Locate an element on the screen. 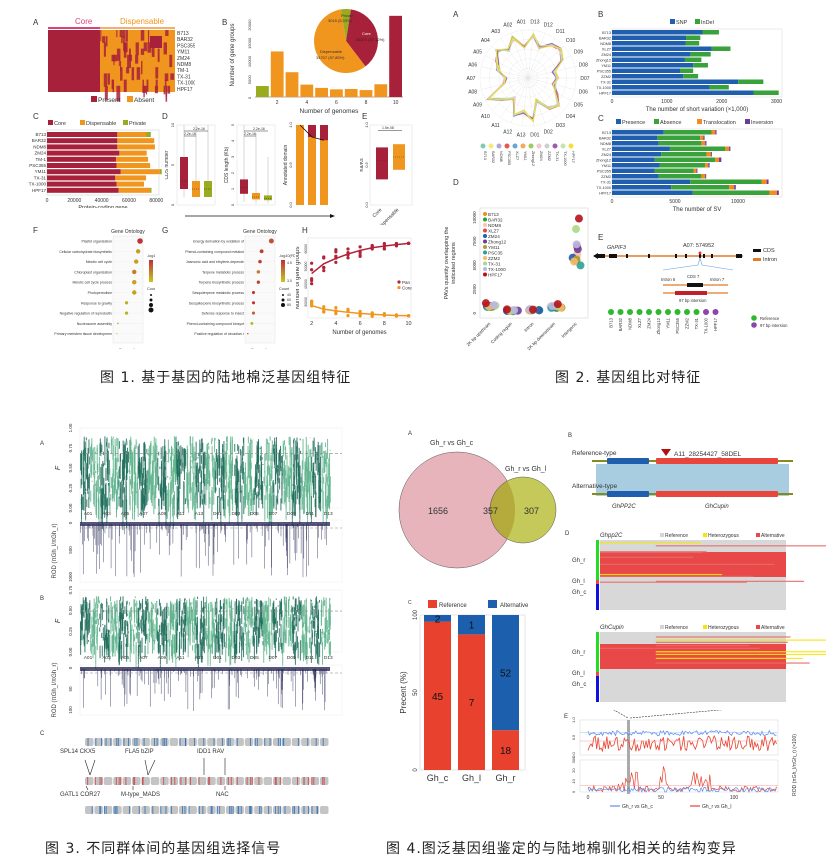 The width and height of the screenshot is (826, 867). zoom-cds is located at coordinates (695, 285).